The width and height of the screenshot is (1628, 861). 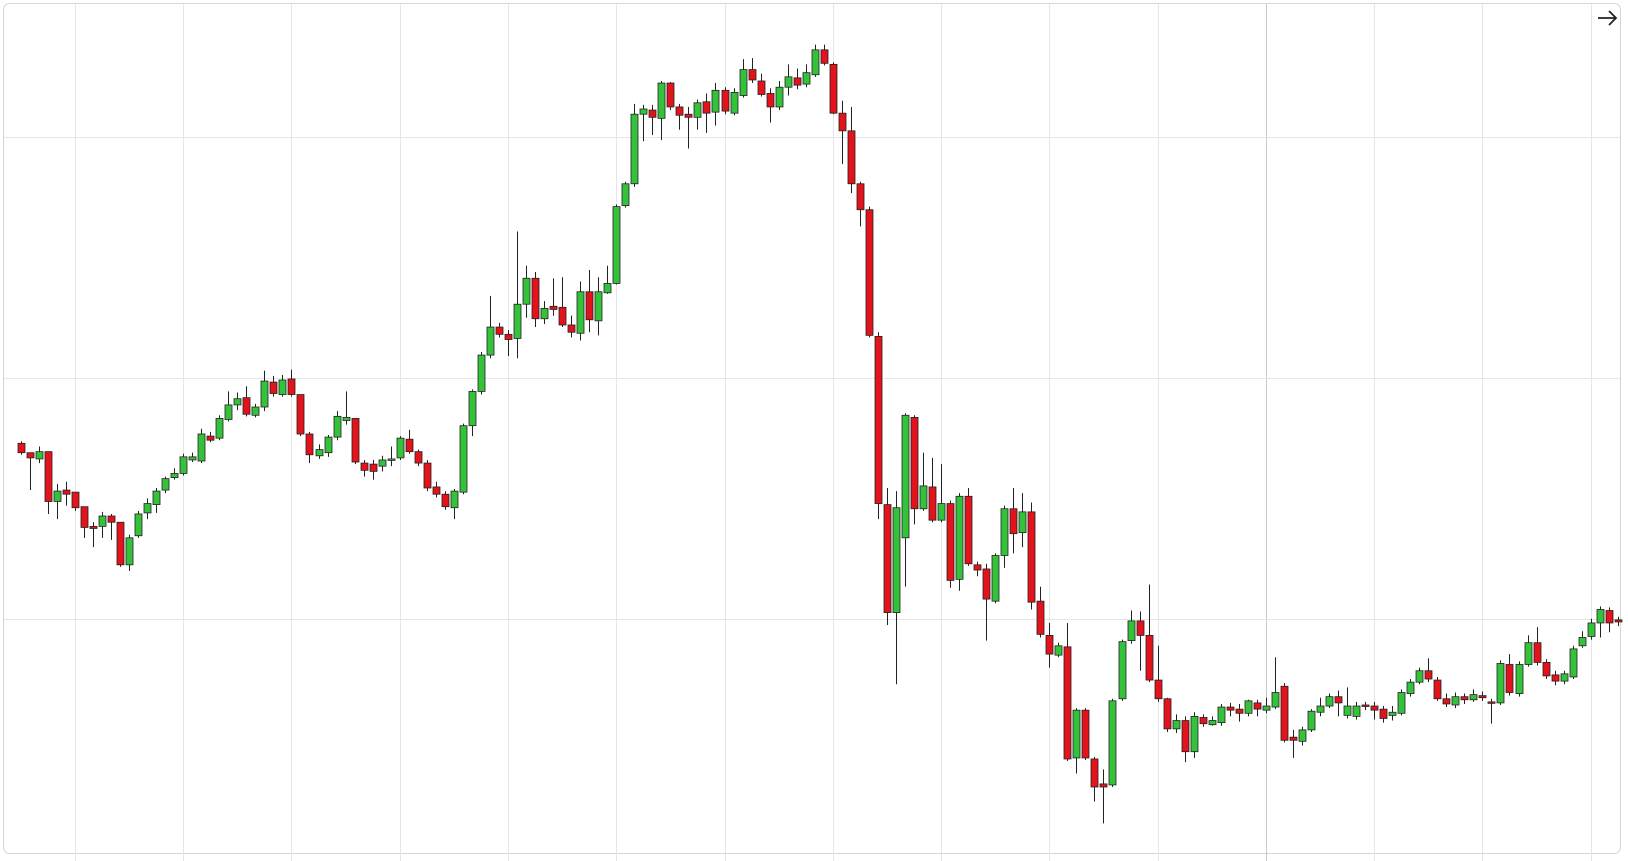 I want to click on arrow-icon, so click(x=1608, y=18).